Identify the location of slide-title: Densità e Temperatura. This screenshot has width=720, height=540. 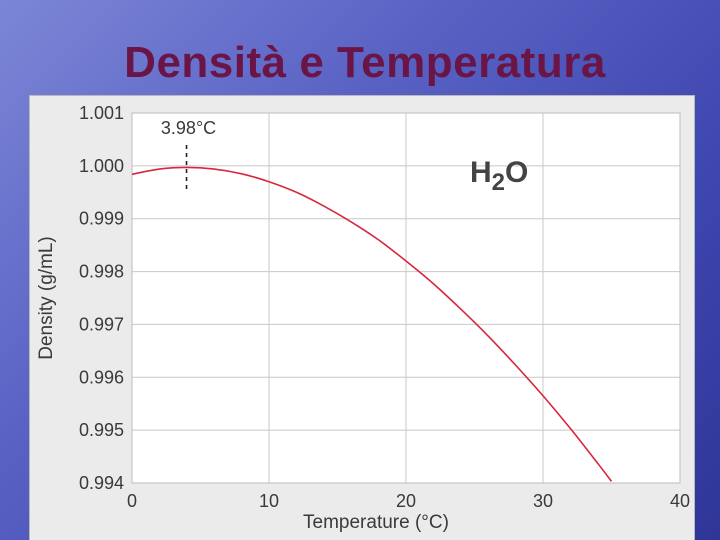
(365, 62).